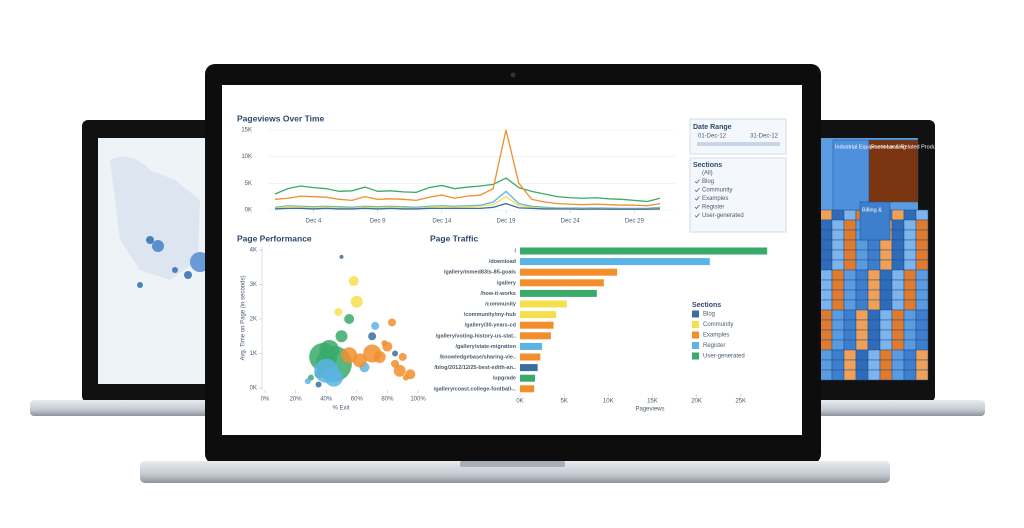 The image size is (1024, 528). I want to click on section-option: Examples, so click(715, 199).